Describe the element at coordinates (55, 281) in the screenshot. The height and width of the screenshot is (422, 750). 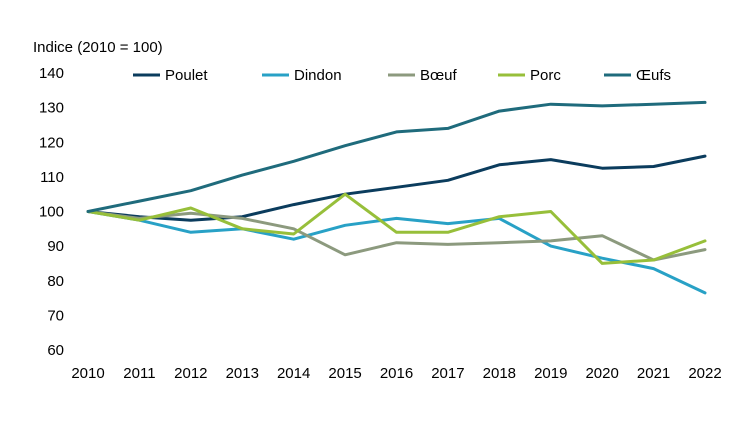
I see `y-tick-label: 80` at that location.